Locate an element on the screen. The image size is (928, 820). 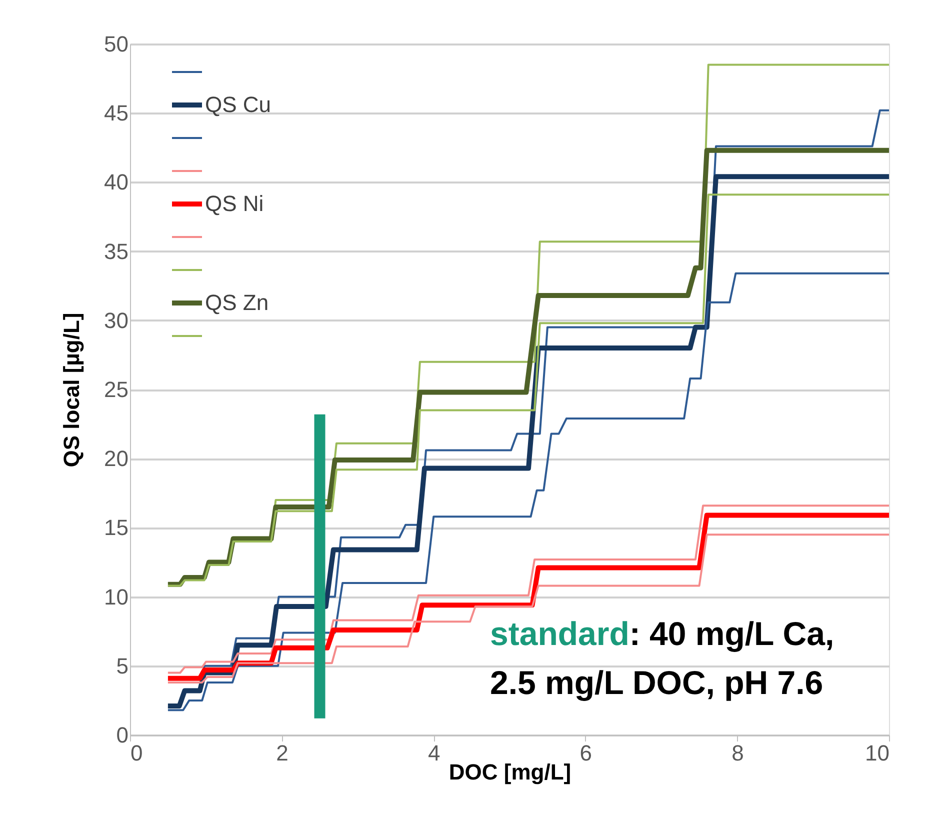
legend-label: QS Zn is located at coordinates (237, 302).